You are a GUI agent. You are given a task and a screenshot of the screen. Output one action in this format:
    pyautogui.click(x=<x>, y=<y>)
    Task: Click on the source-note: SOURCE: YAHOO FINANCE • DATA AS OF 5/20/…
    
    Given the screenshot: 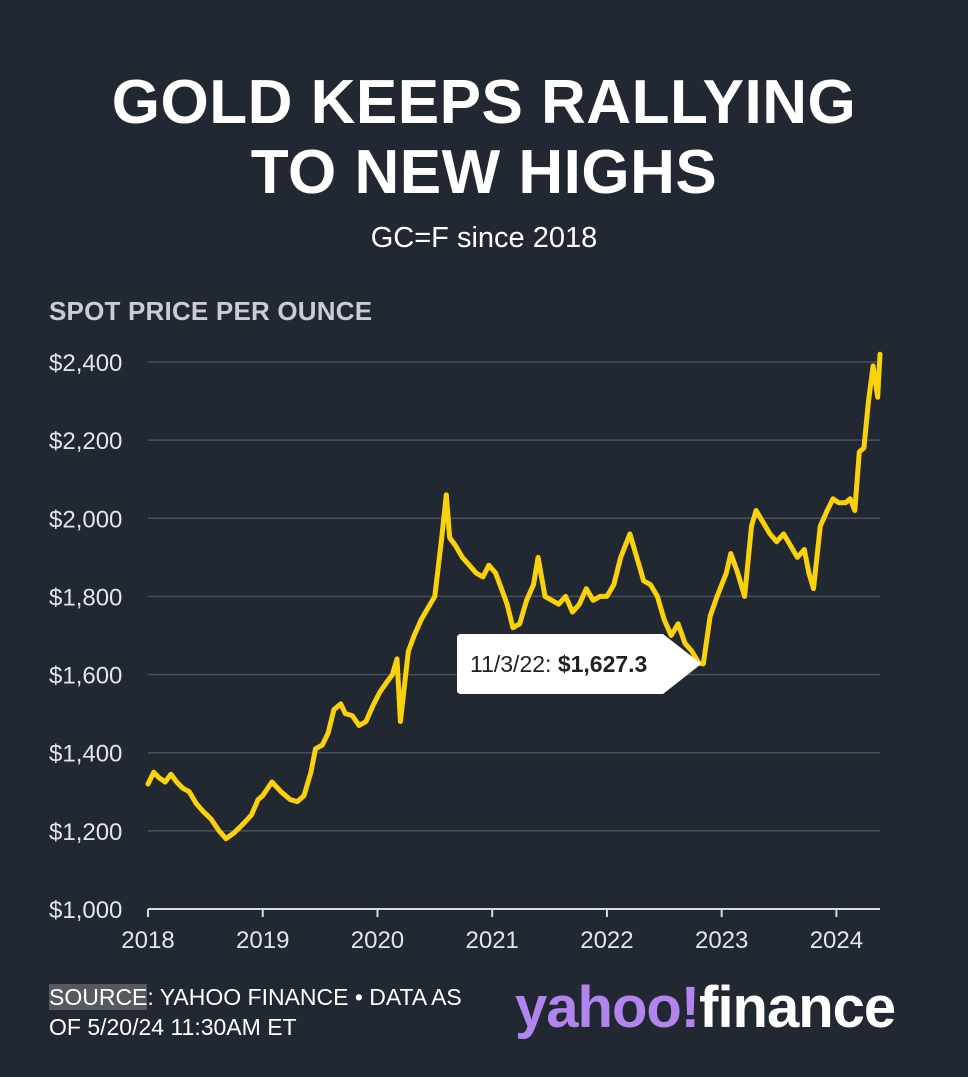 What is the action you would take?
    pyautogui.click(x=274, y=1012)
    